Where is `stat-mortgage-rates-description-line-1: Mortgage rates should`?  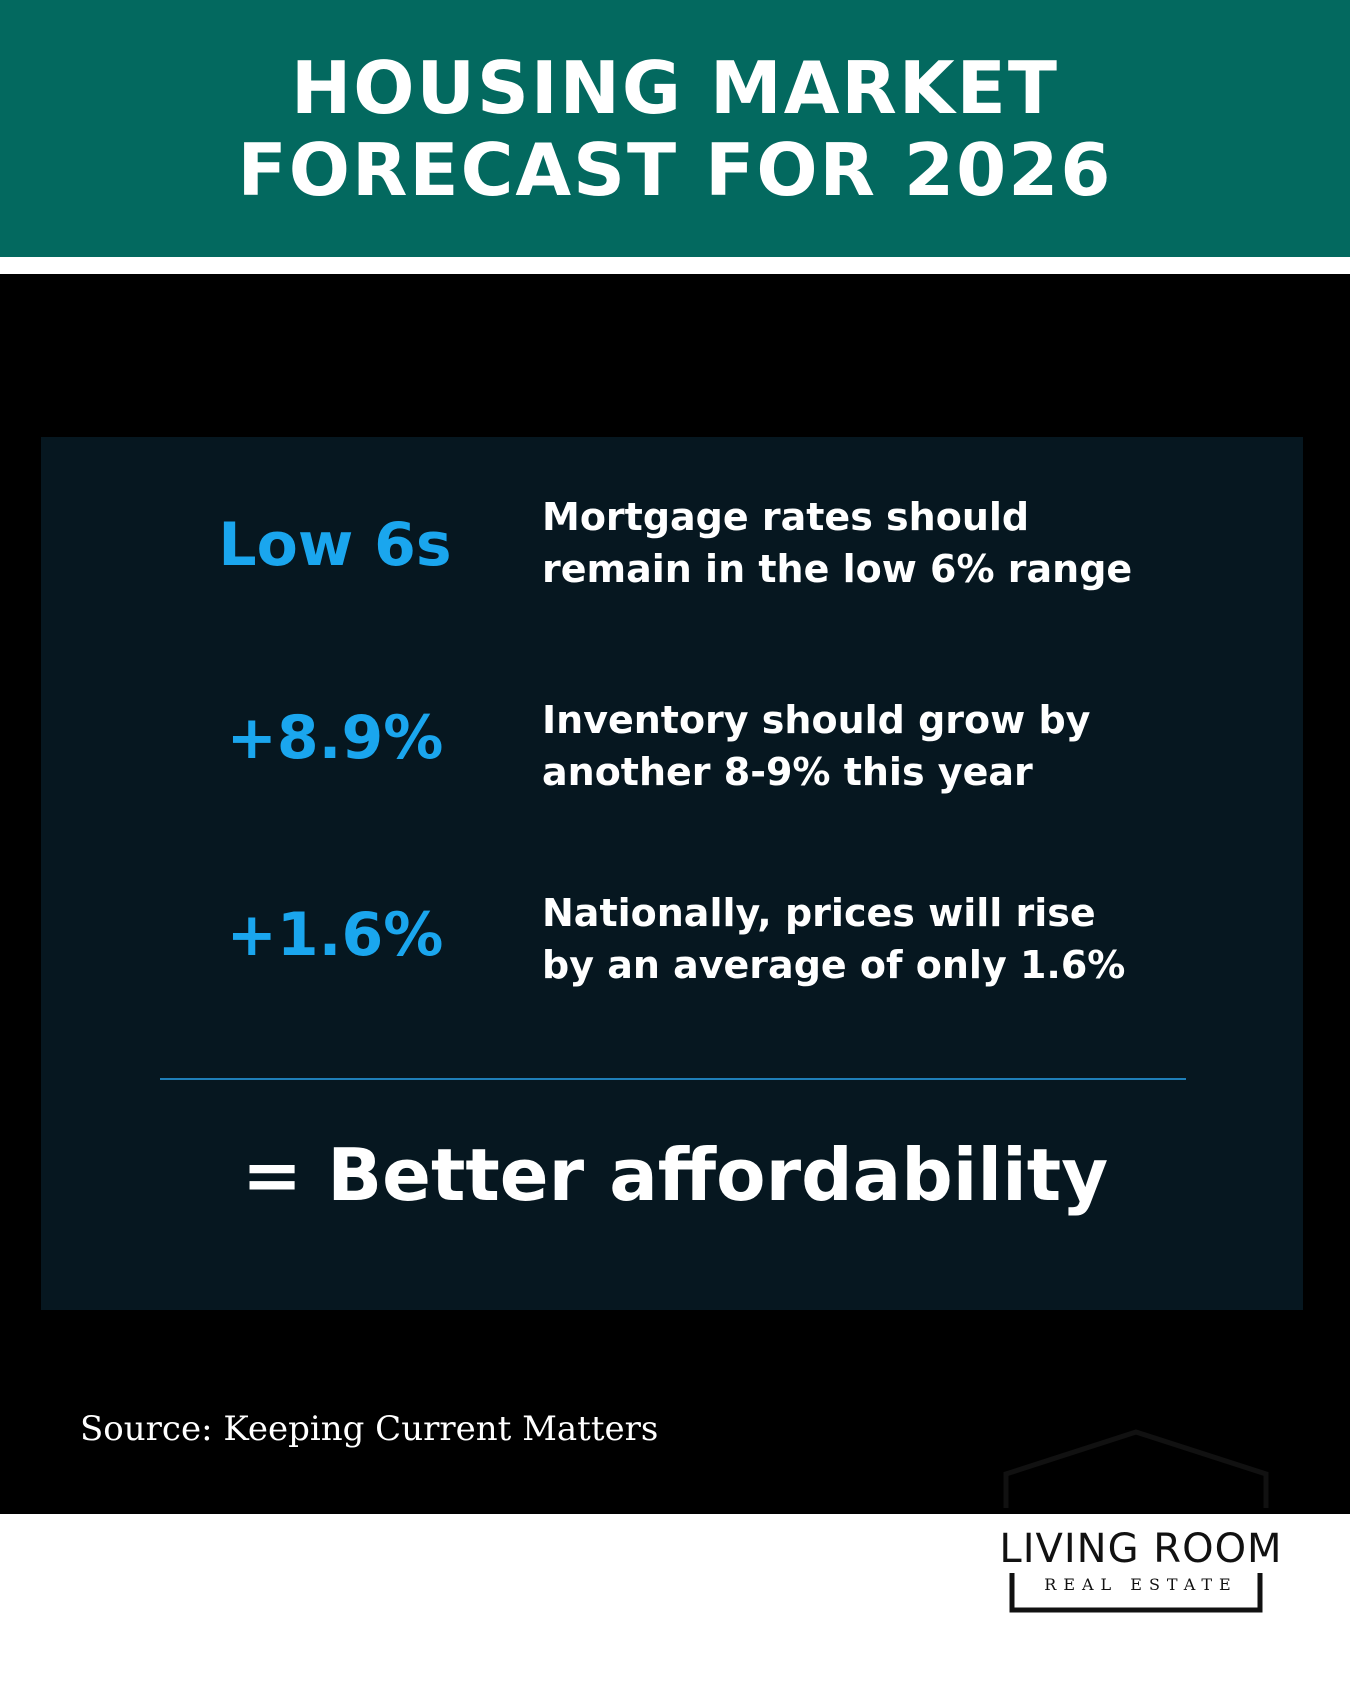
stat-mortgage-rates-description-line-1: Mortgage rates should is located at coordinates (786, 517).